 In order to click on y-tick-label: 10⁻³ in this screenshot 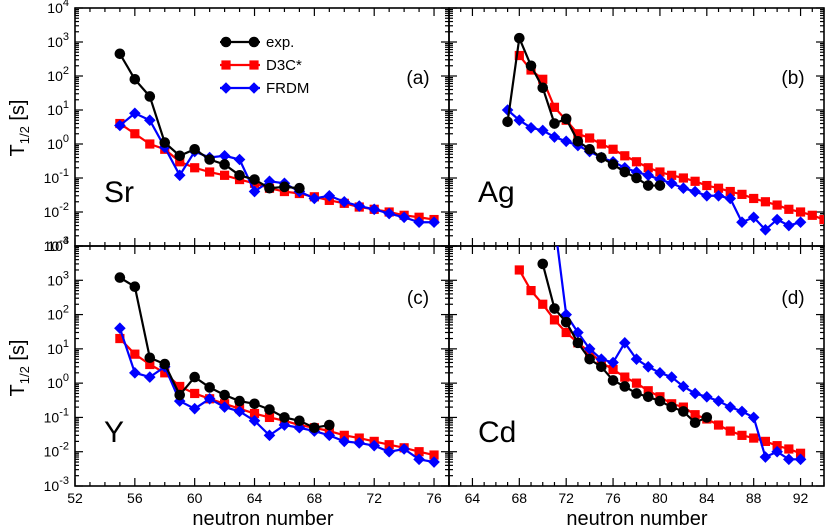, I will do `click(56, 484)`.